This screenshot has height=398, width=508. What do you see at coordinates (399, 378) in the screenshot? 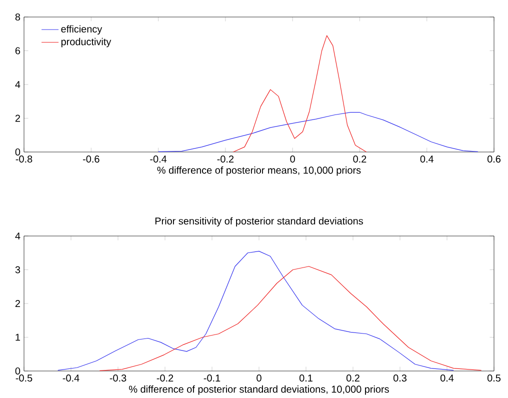
I see `x-tick-label: 0.3` at bounding box center [399, 378].